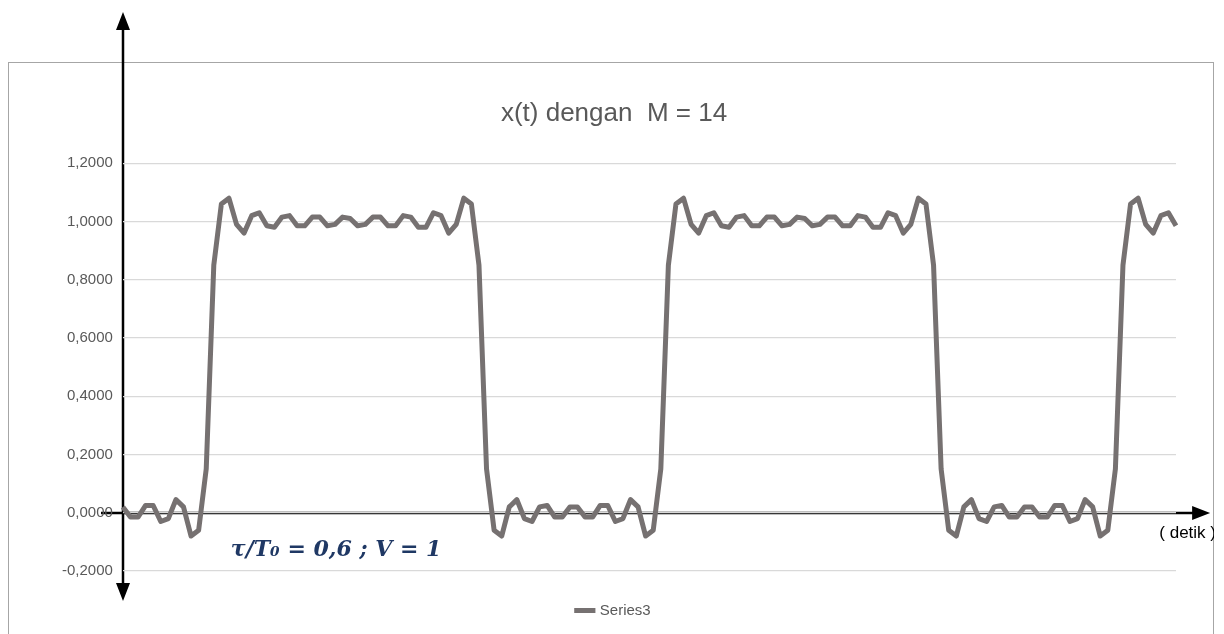  Describe the element at coordinates (336, 547) in the screenshot. I see `annotation: τ/T₀ = 0,6 ; V = 1` at that location.